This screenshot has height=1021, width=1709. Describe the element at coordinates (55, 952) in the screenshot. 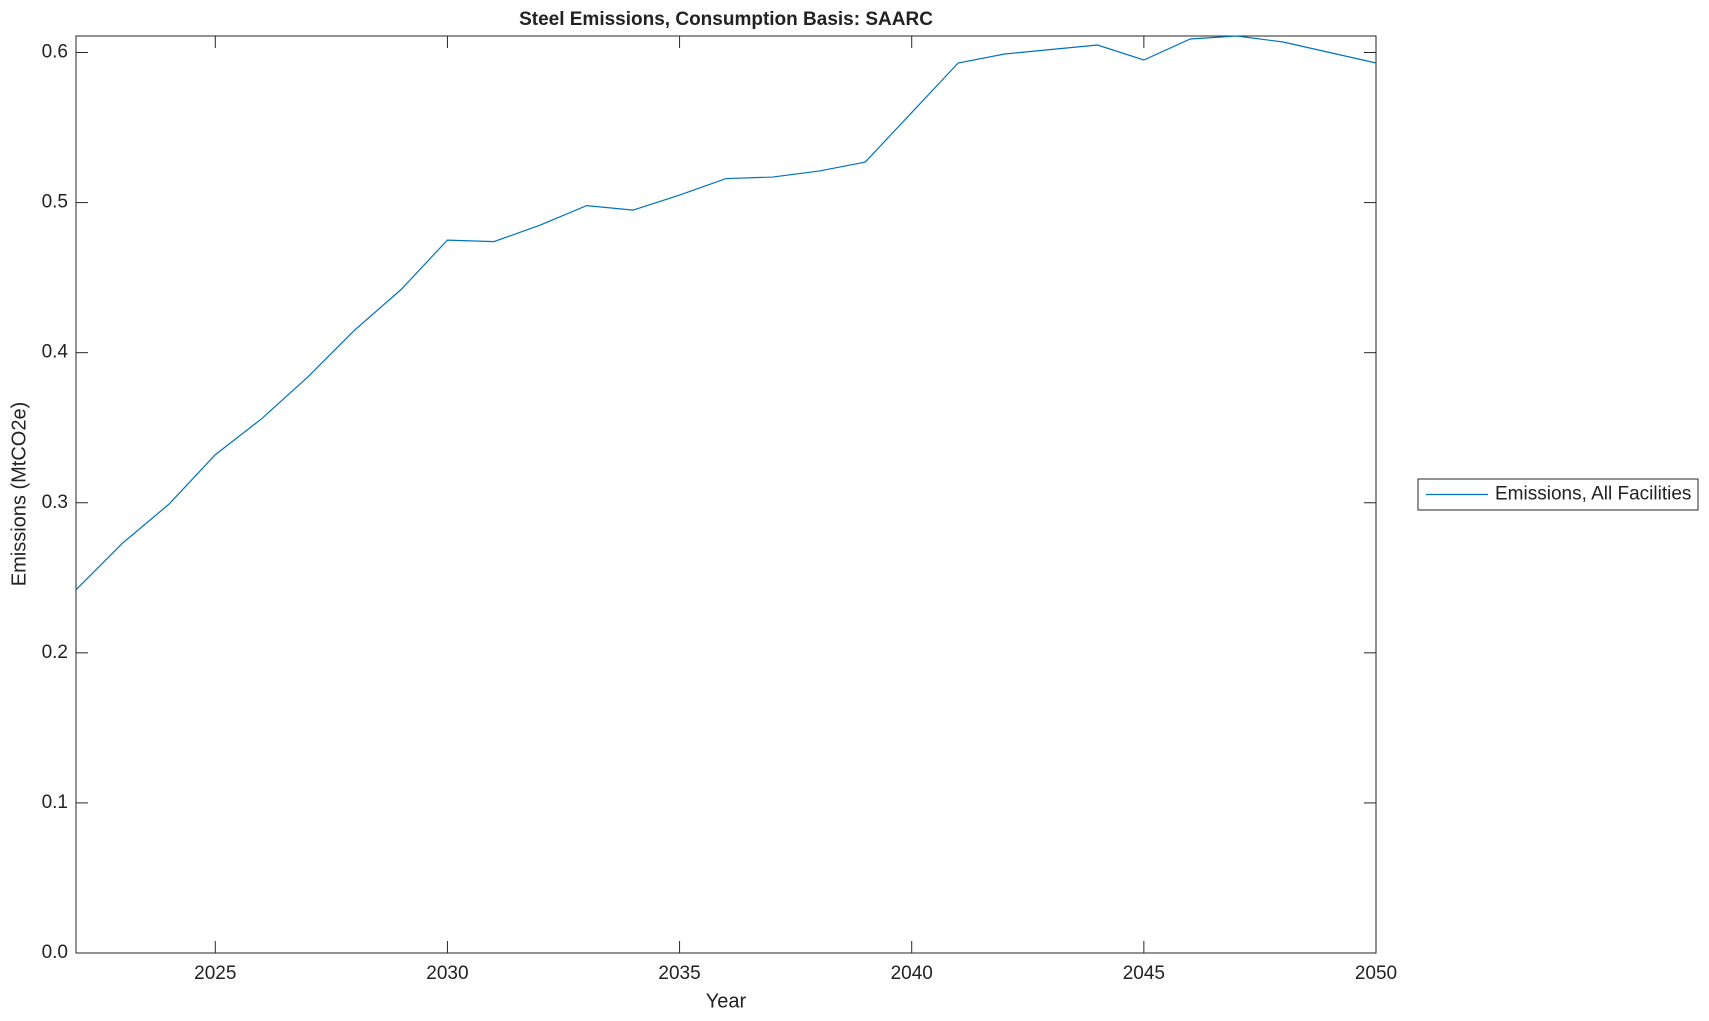

I see `y-tick-label: 0.0` at that location.